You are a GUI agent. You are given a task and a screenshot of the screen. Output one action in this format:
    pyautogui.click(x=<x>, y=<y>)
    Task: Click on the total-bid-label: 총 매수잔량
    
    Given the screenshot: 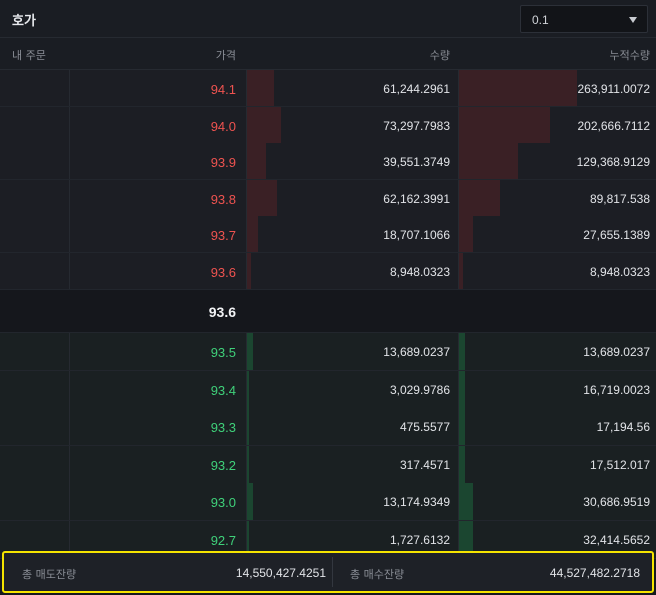 What is the action you would take?
    pyautogui.click(x=377, y=574)
    